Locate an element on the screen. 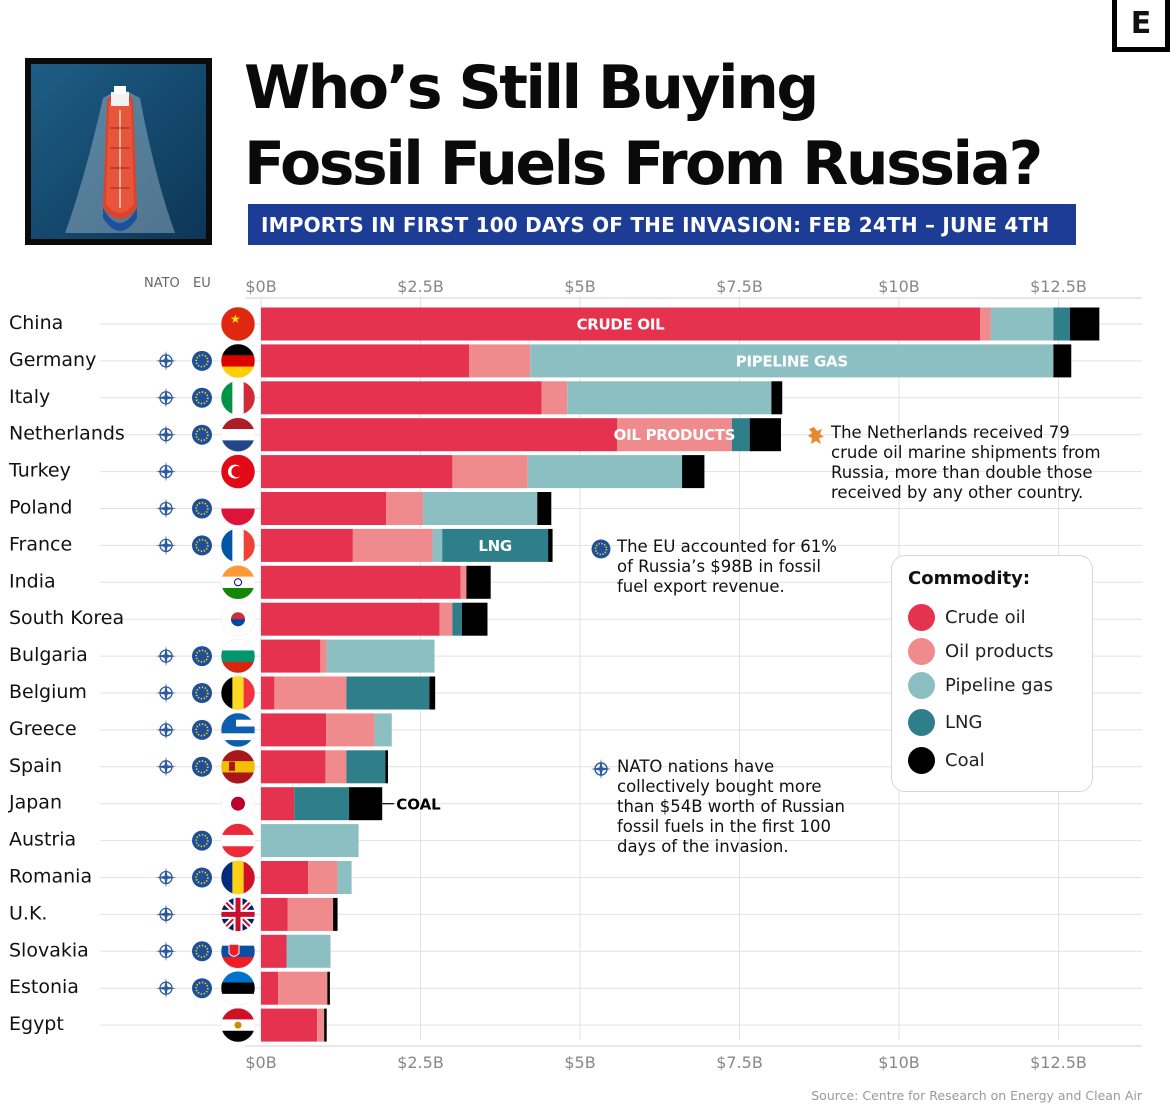  x-tick-label-top: $10B is located at coordinates (899, 286).